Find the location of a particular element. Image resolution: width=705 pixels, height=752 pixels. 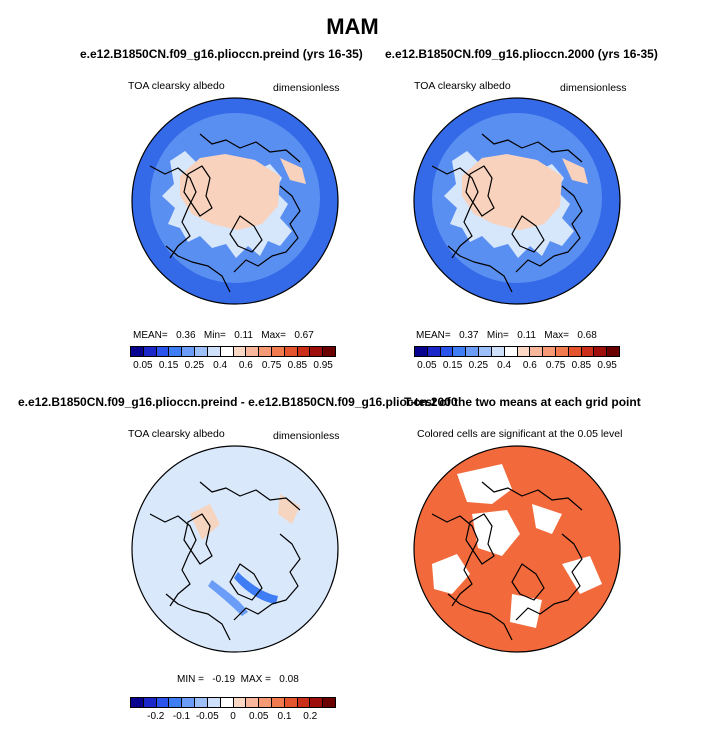

panel-4-map is located at coordinates (517, 549).